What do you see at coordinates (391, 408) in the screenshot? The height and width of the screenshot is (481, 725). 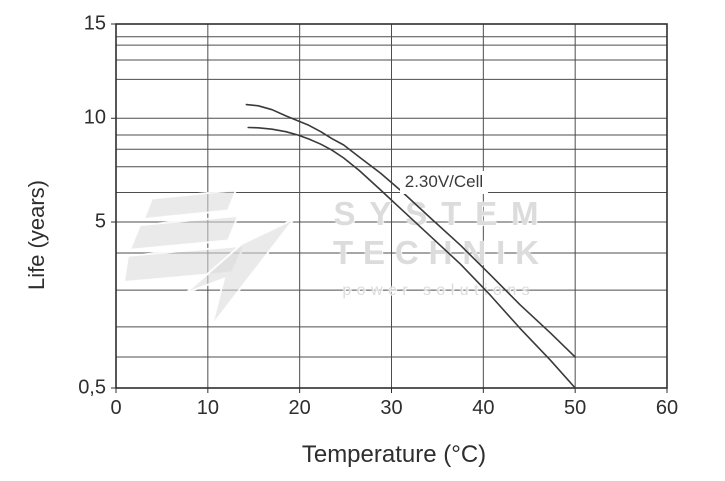 I see `x-tick-label-30: 30` at bounding box center [391, 408].